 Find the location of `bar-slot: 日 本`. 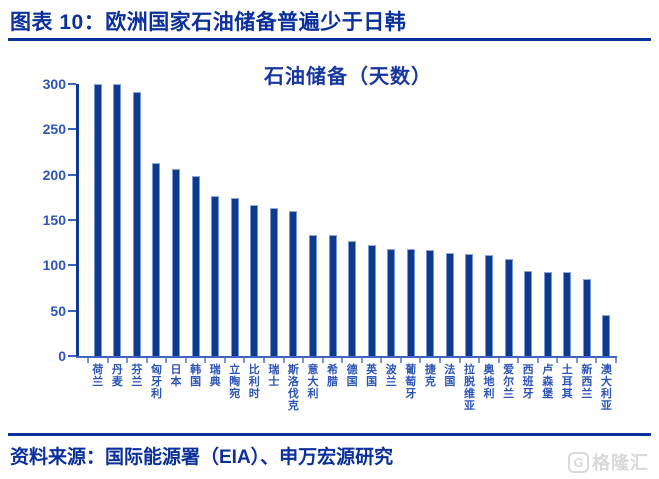

bar-slot: 日 本 is located at coordinates (176, 236).